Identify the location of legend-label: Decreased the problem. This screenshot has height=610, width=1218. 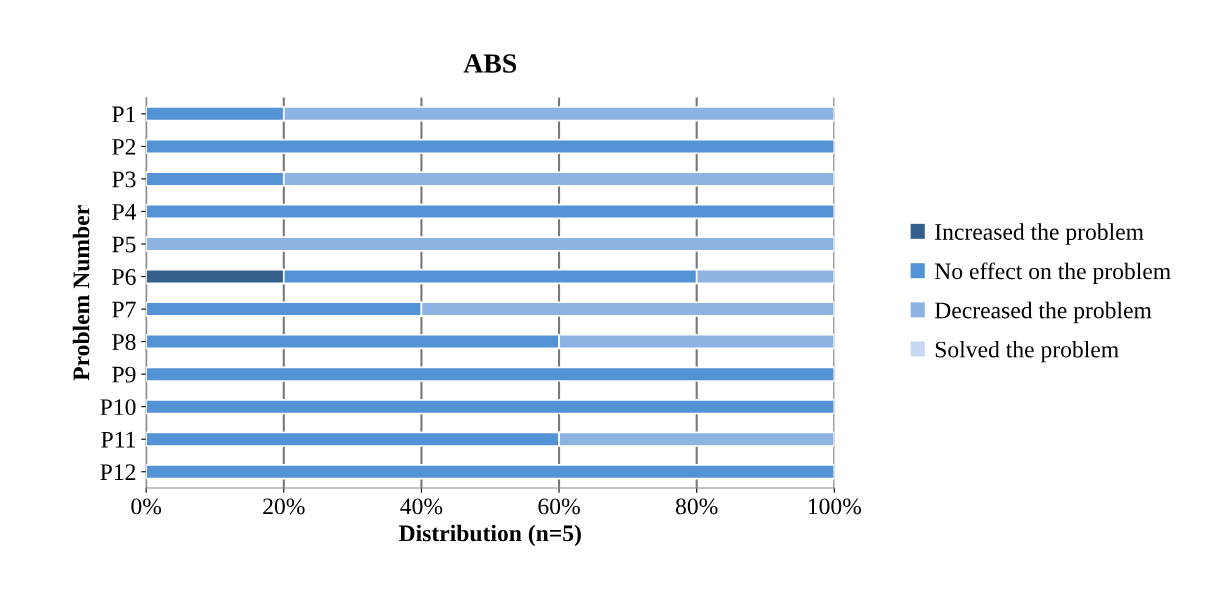
(1043, 312).